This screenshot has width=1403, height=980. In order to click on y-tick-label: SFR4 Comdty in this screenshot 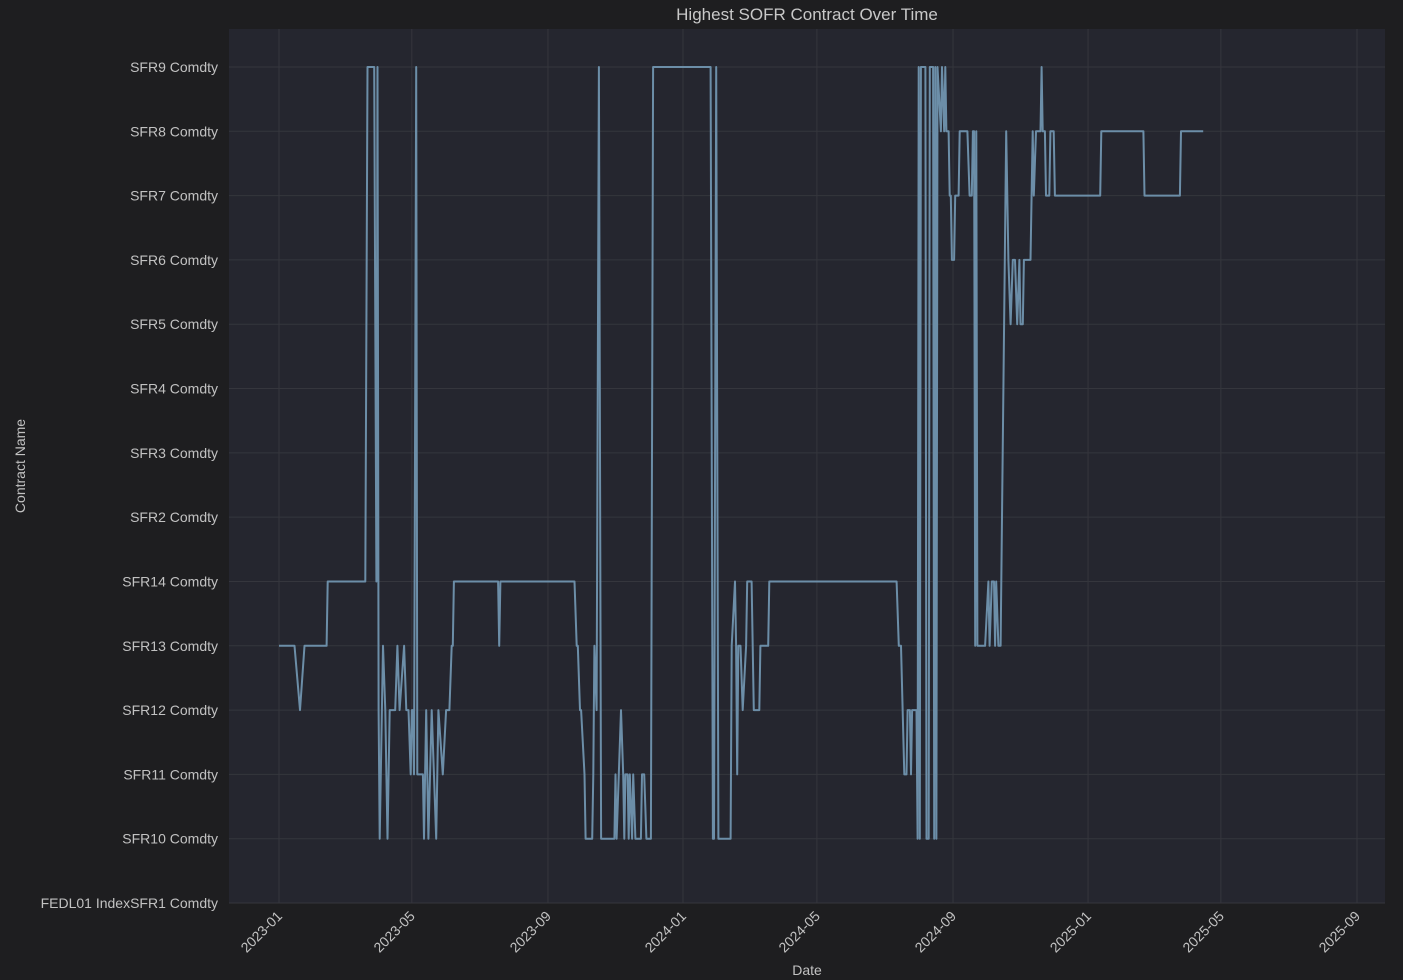, I will do `click(174, 389)`.